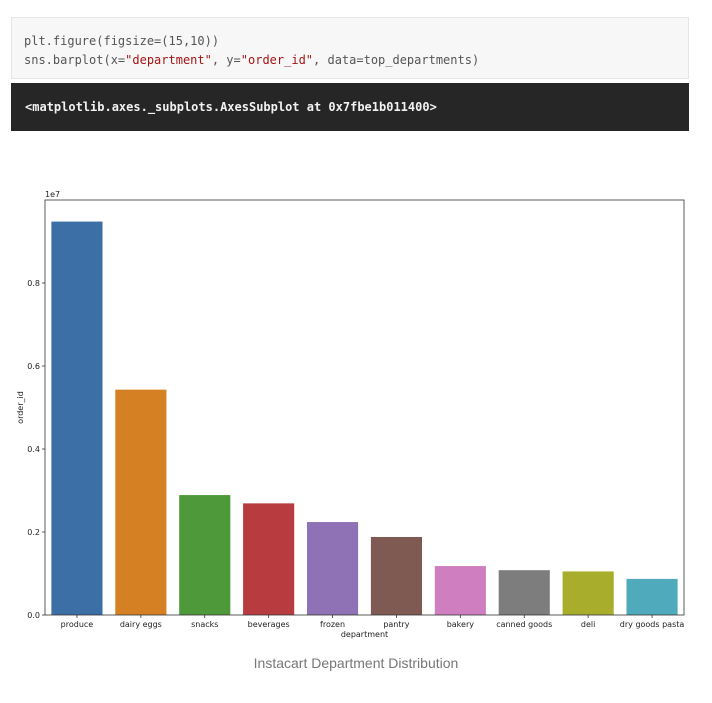 This screenshot has width=712, height=703. Describe the element at coordinates (226, 60) in the screenshot. I see `code-line-2-mid: , y=` at that location.